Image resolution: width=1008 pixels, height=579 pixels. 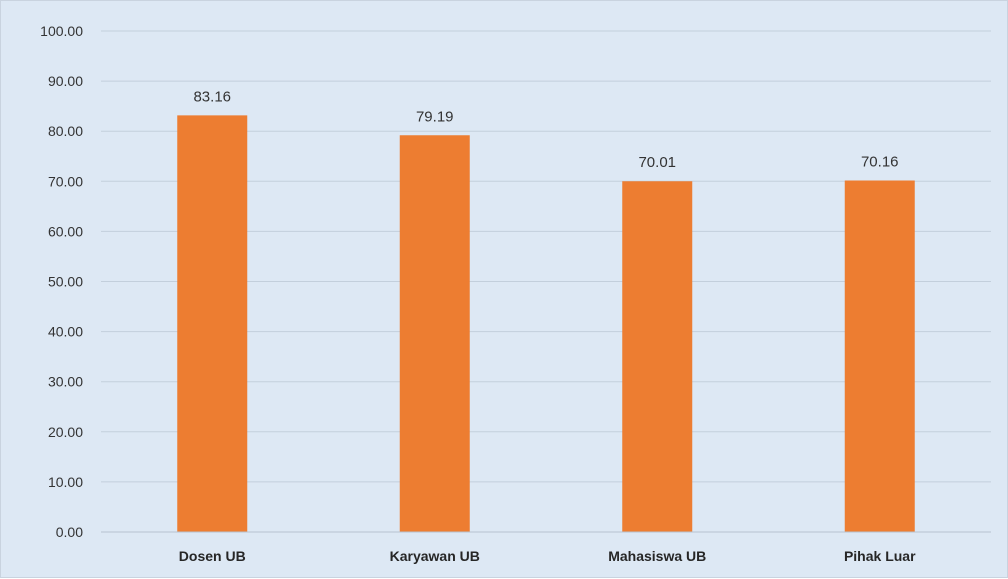 What do you see at coordinates (65, 231) in the screenshot?
I see `y-tick-label: 60.00` at bounding box center [65, 231].